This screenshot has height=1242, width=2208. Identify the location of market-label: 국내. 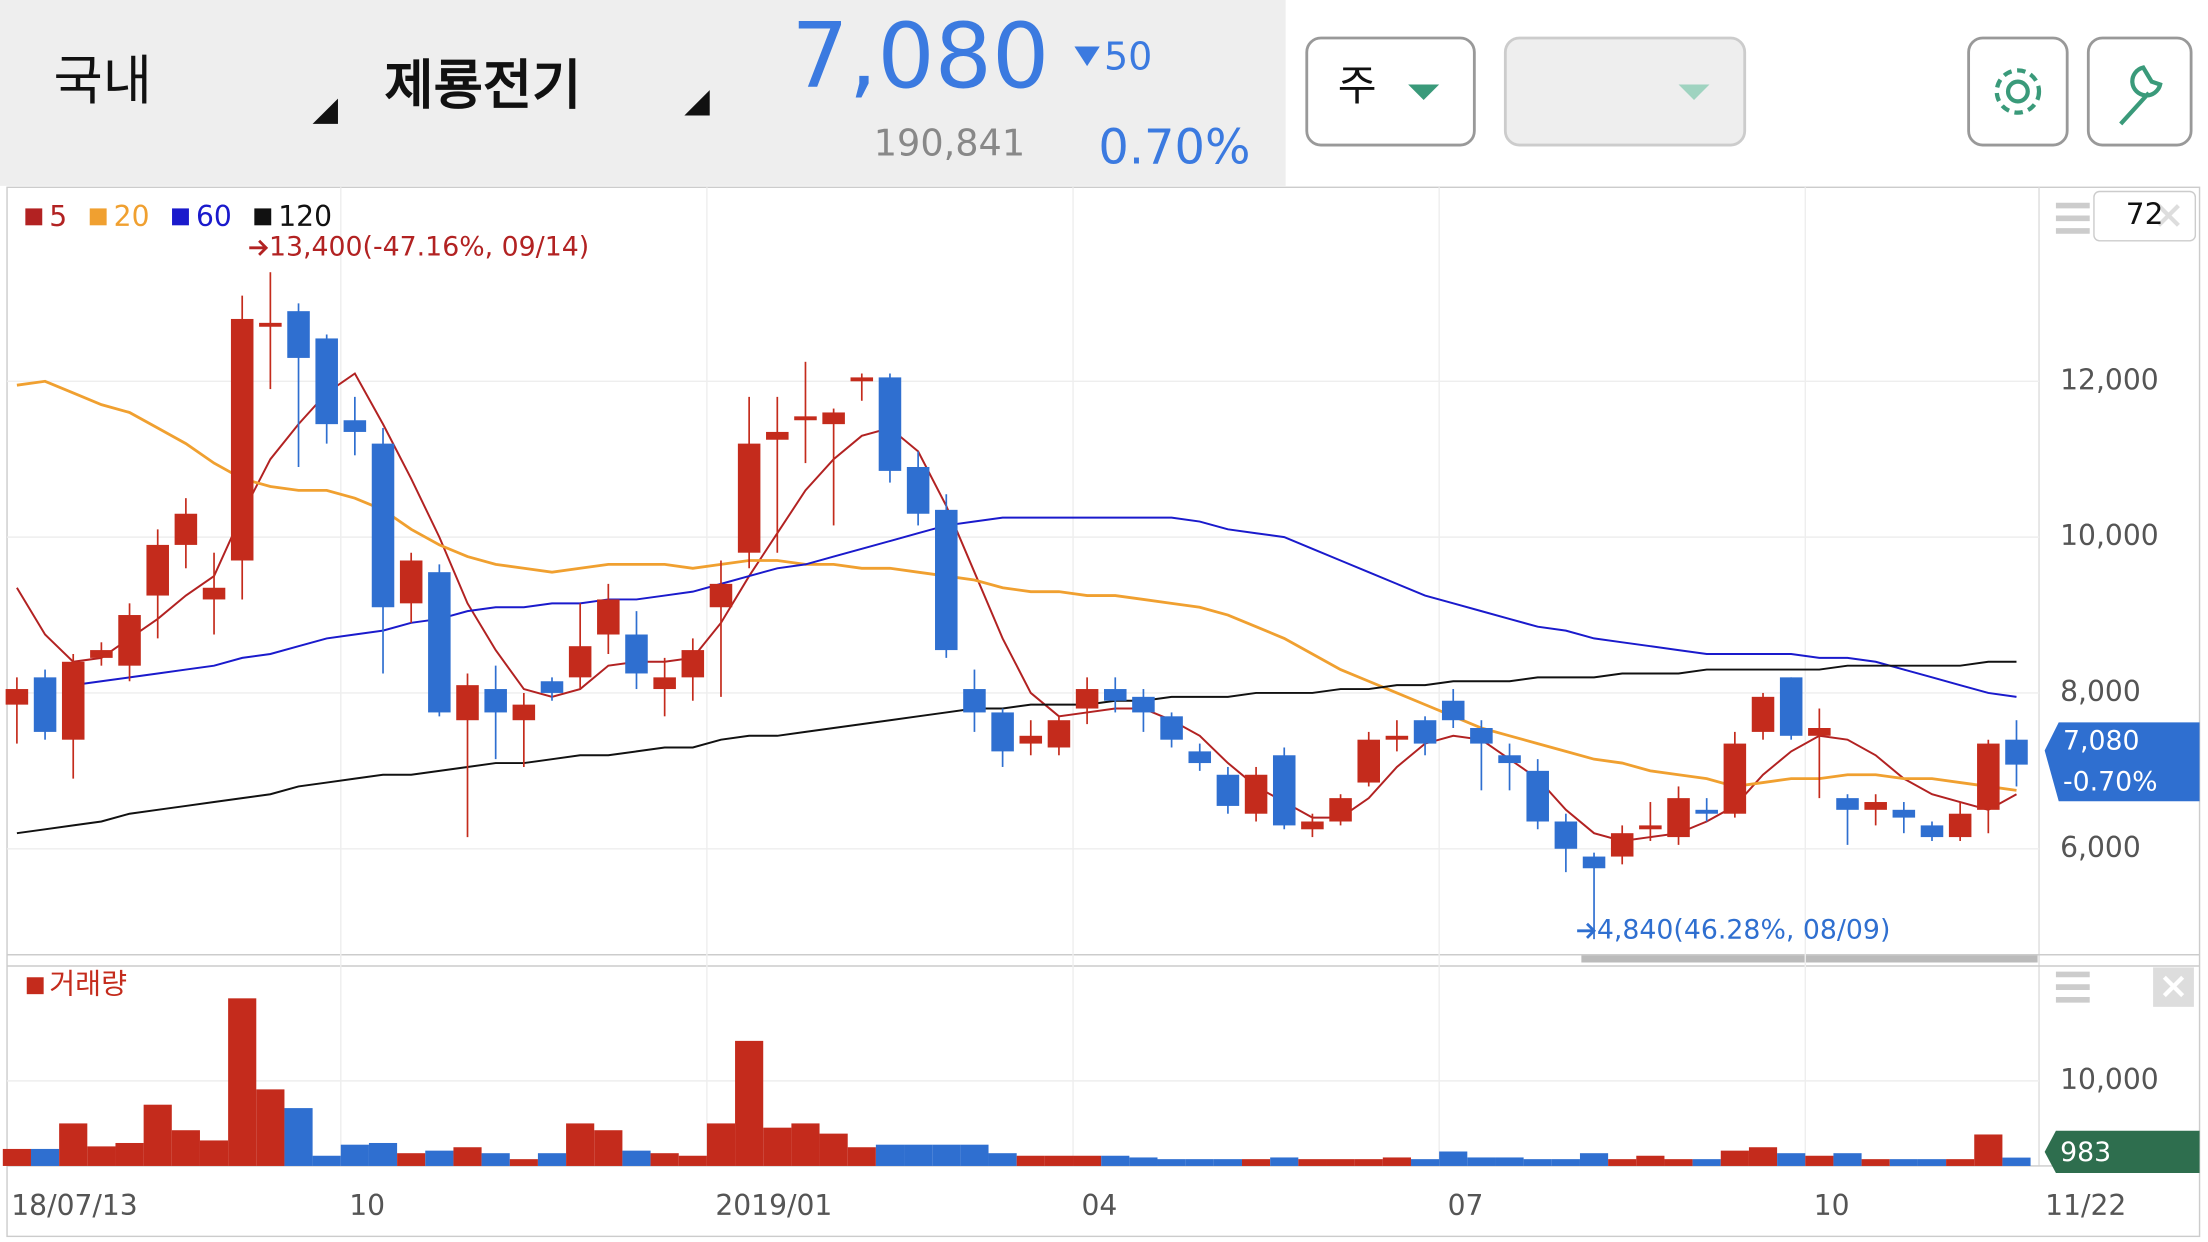
(103, 80).